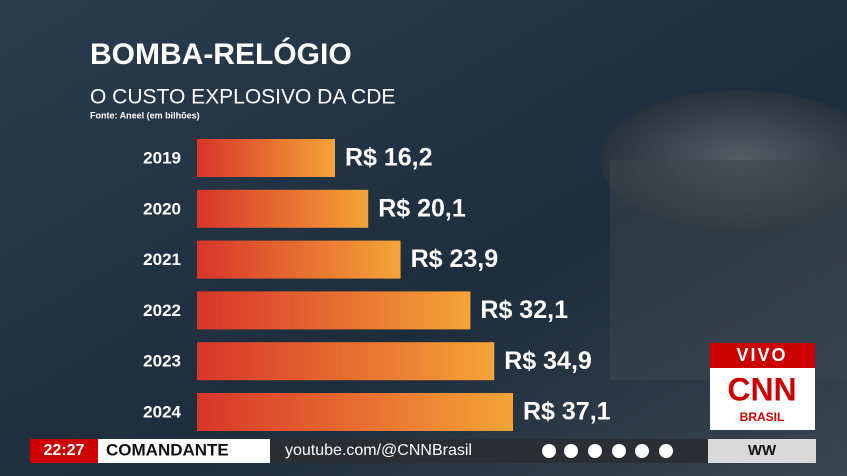  Describe the element at coordinates (389, 158) in the screenshot. I see `value-label: R$ 16,2` at that location.